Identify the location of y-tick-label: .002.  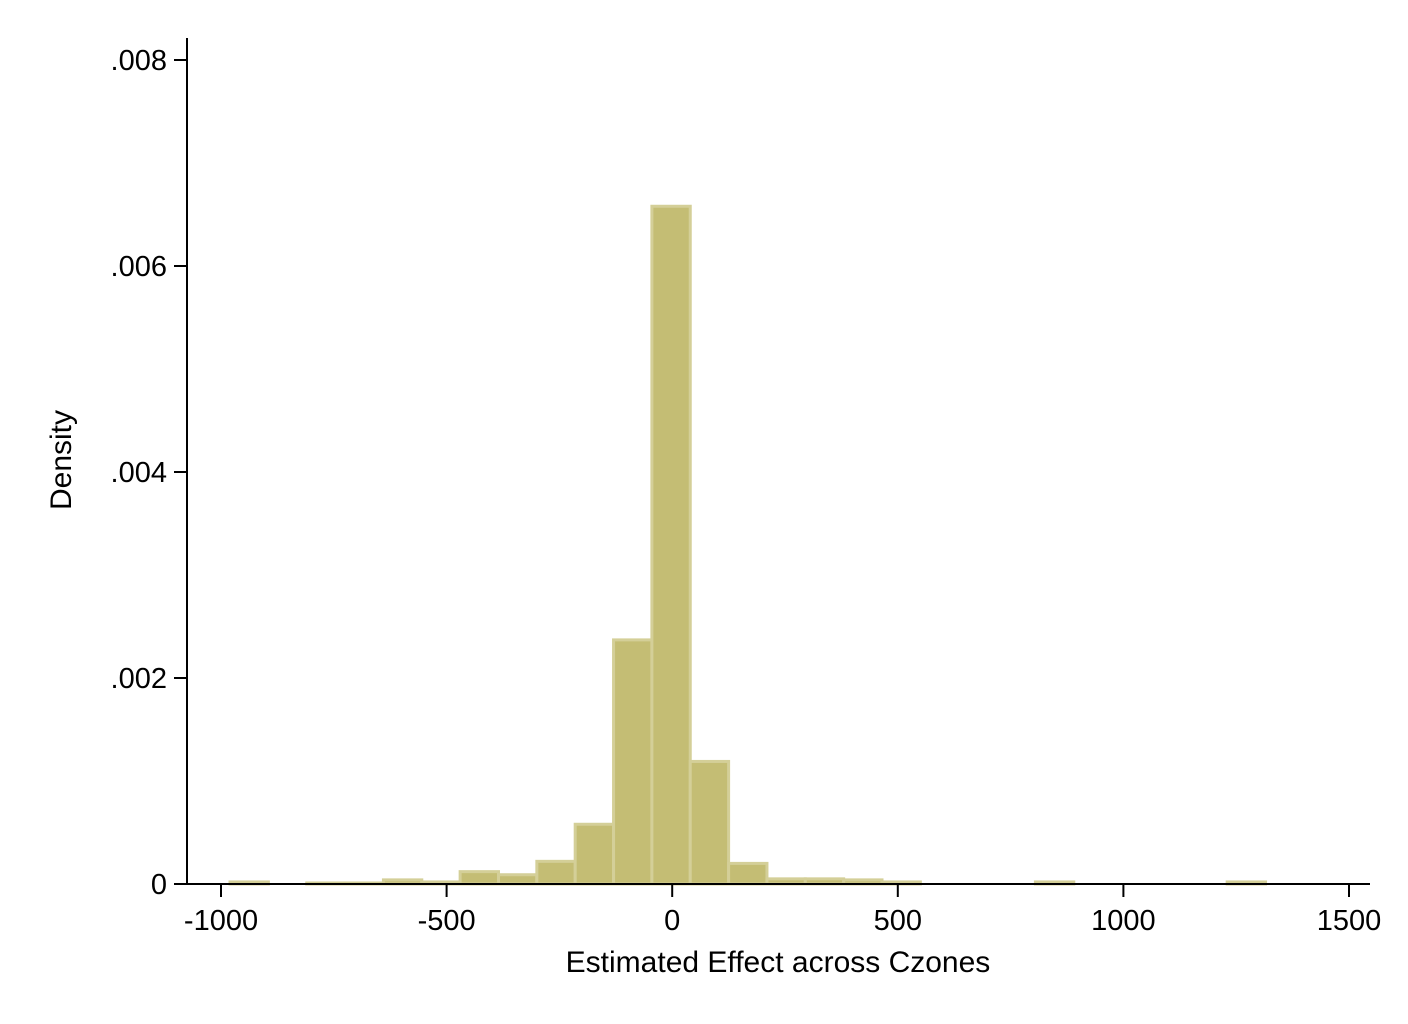
(139, 679).